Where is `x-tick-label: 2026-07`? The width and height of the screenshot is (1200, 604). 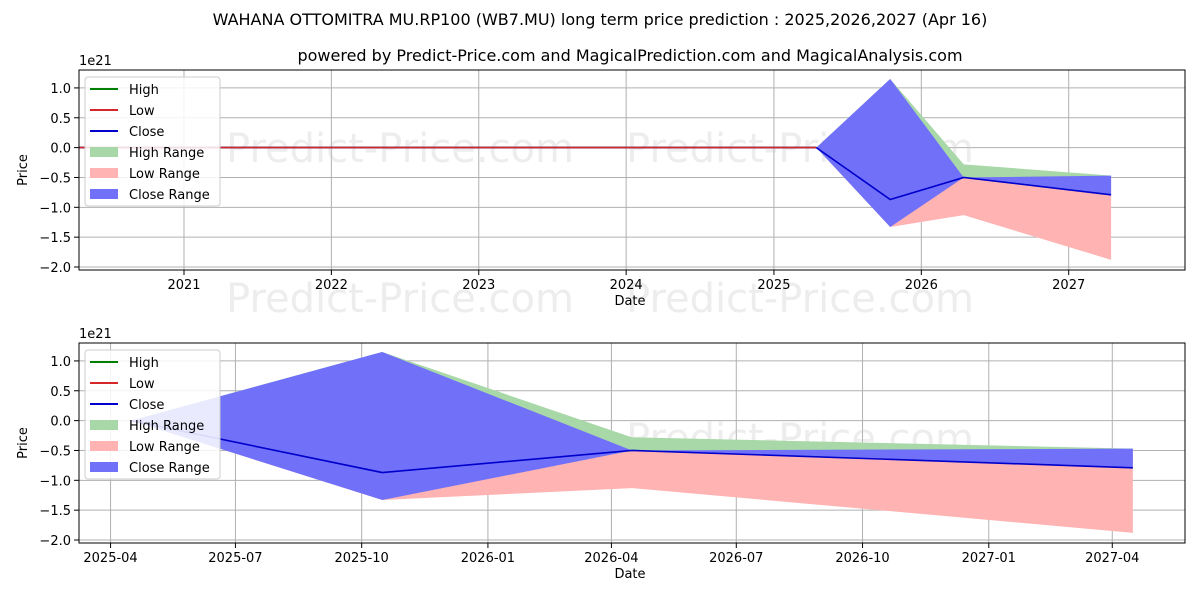
x-tick-label: 2026-07 is located at coordinates (736, 558).